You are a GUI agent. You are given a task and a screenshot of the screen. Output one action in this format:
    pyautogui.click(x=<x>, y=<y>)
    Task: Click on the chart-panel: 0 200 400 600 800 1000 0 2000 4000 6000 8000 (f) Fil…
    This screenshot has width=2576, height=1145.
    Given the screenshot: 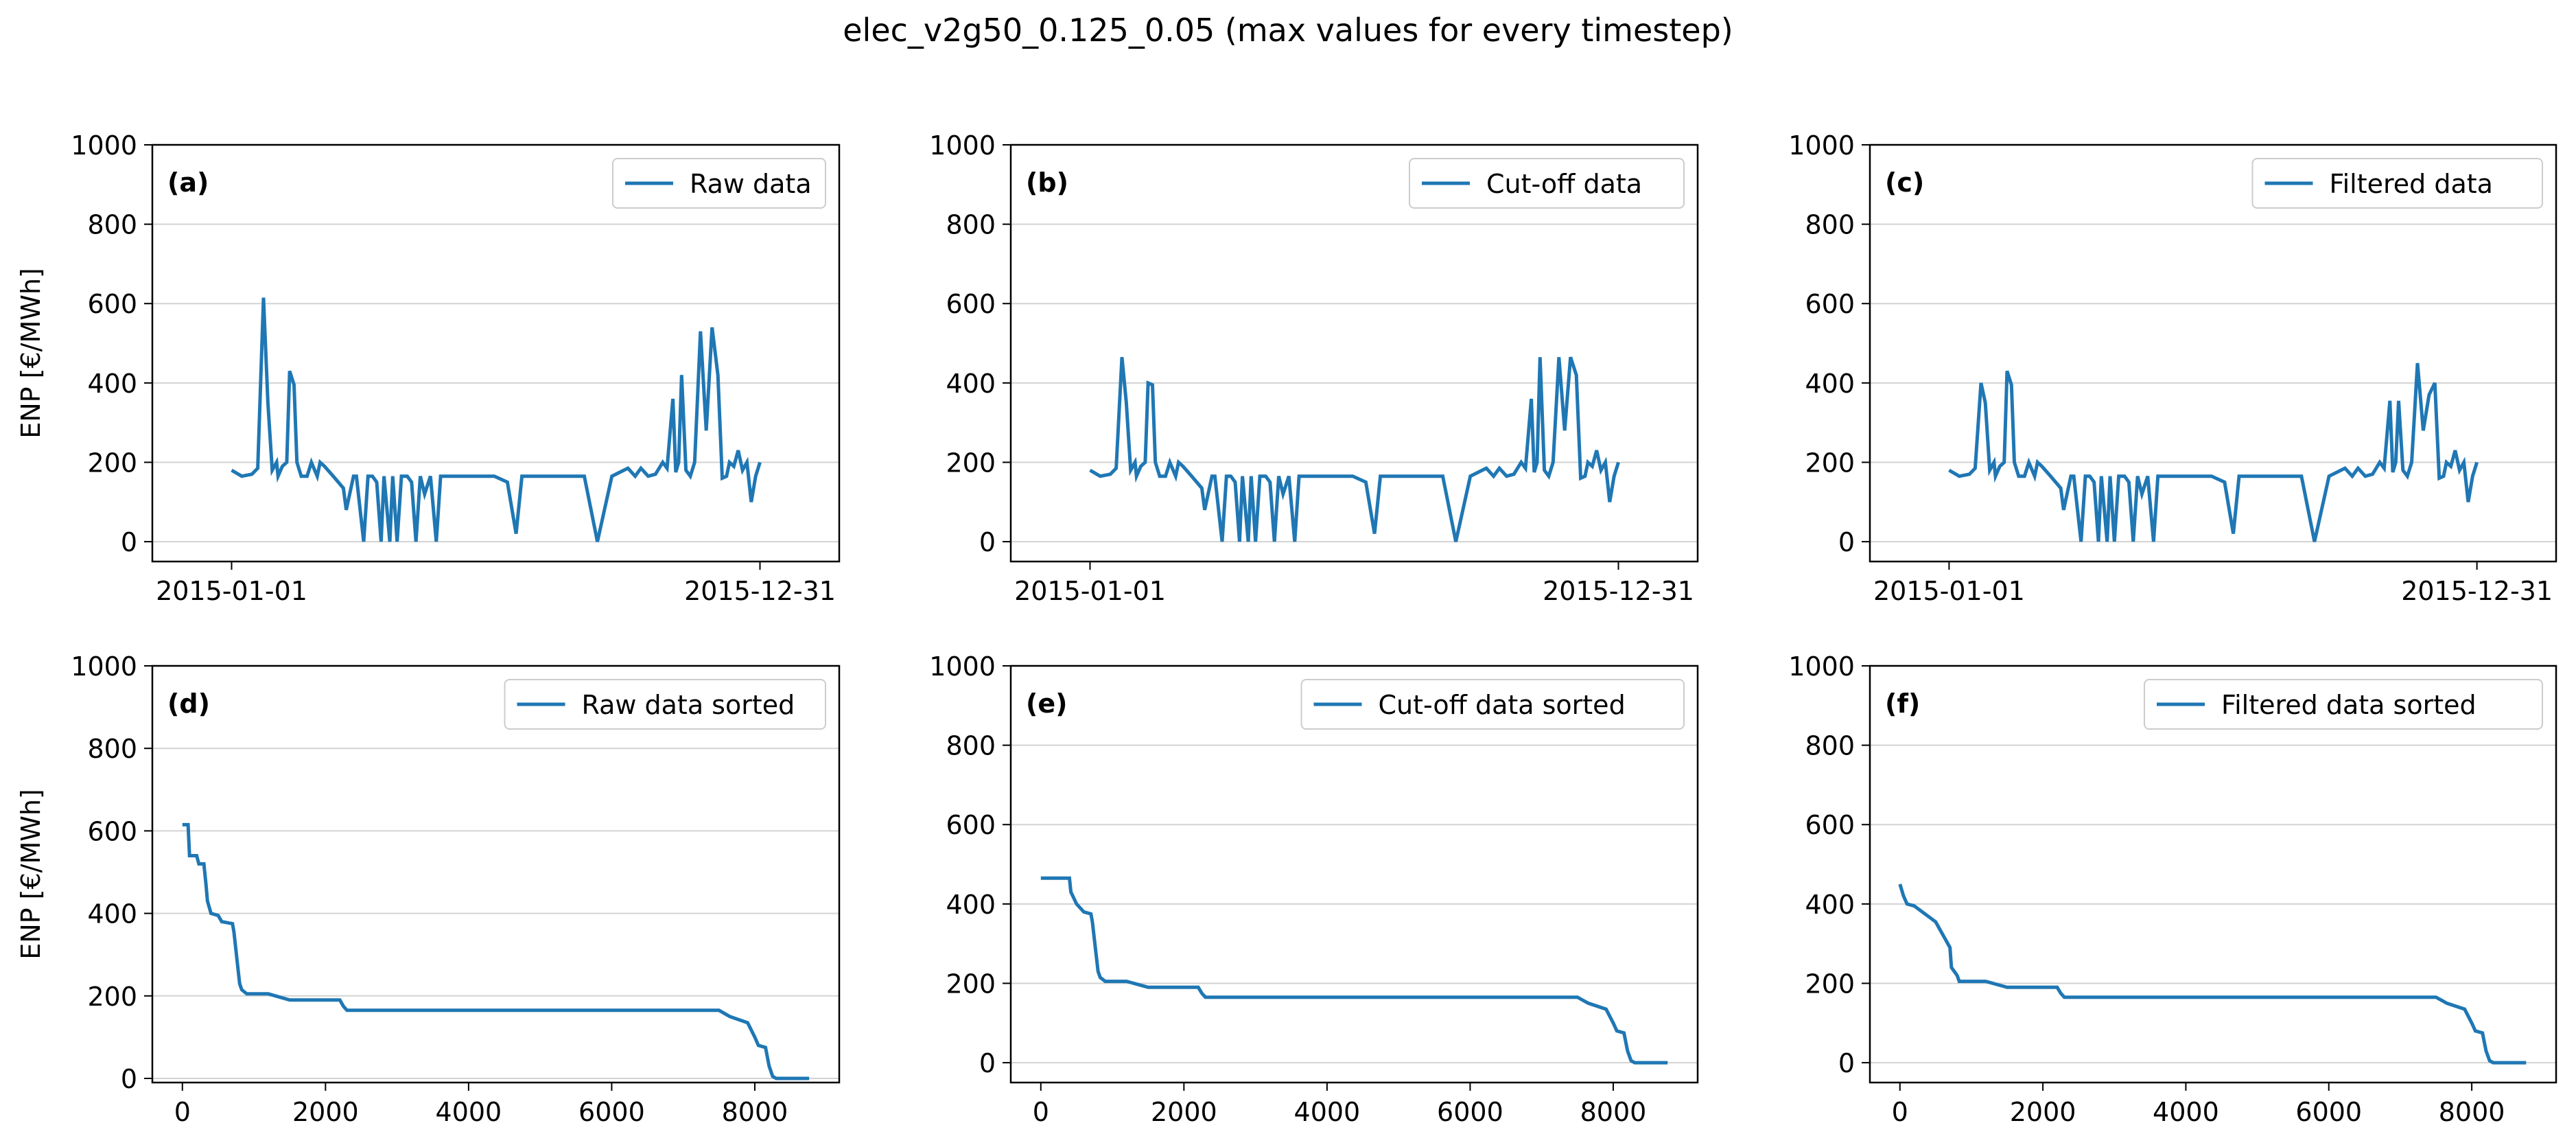 What is the action you would take?
    pyautogui.click(x=2172, y=889)
    